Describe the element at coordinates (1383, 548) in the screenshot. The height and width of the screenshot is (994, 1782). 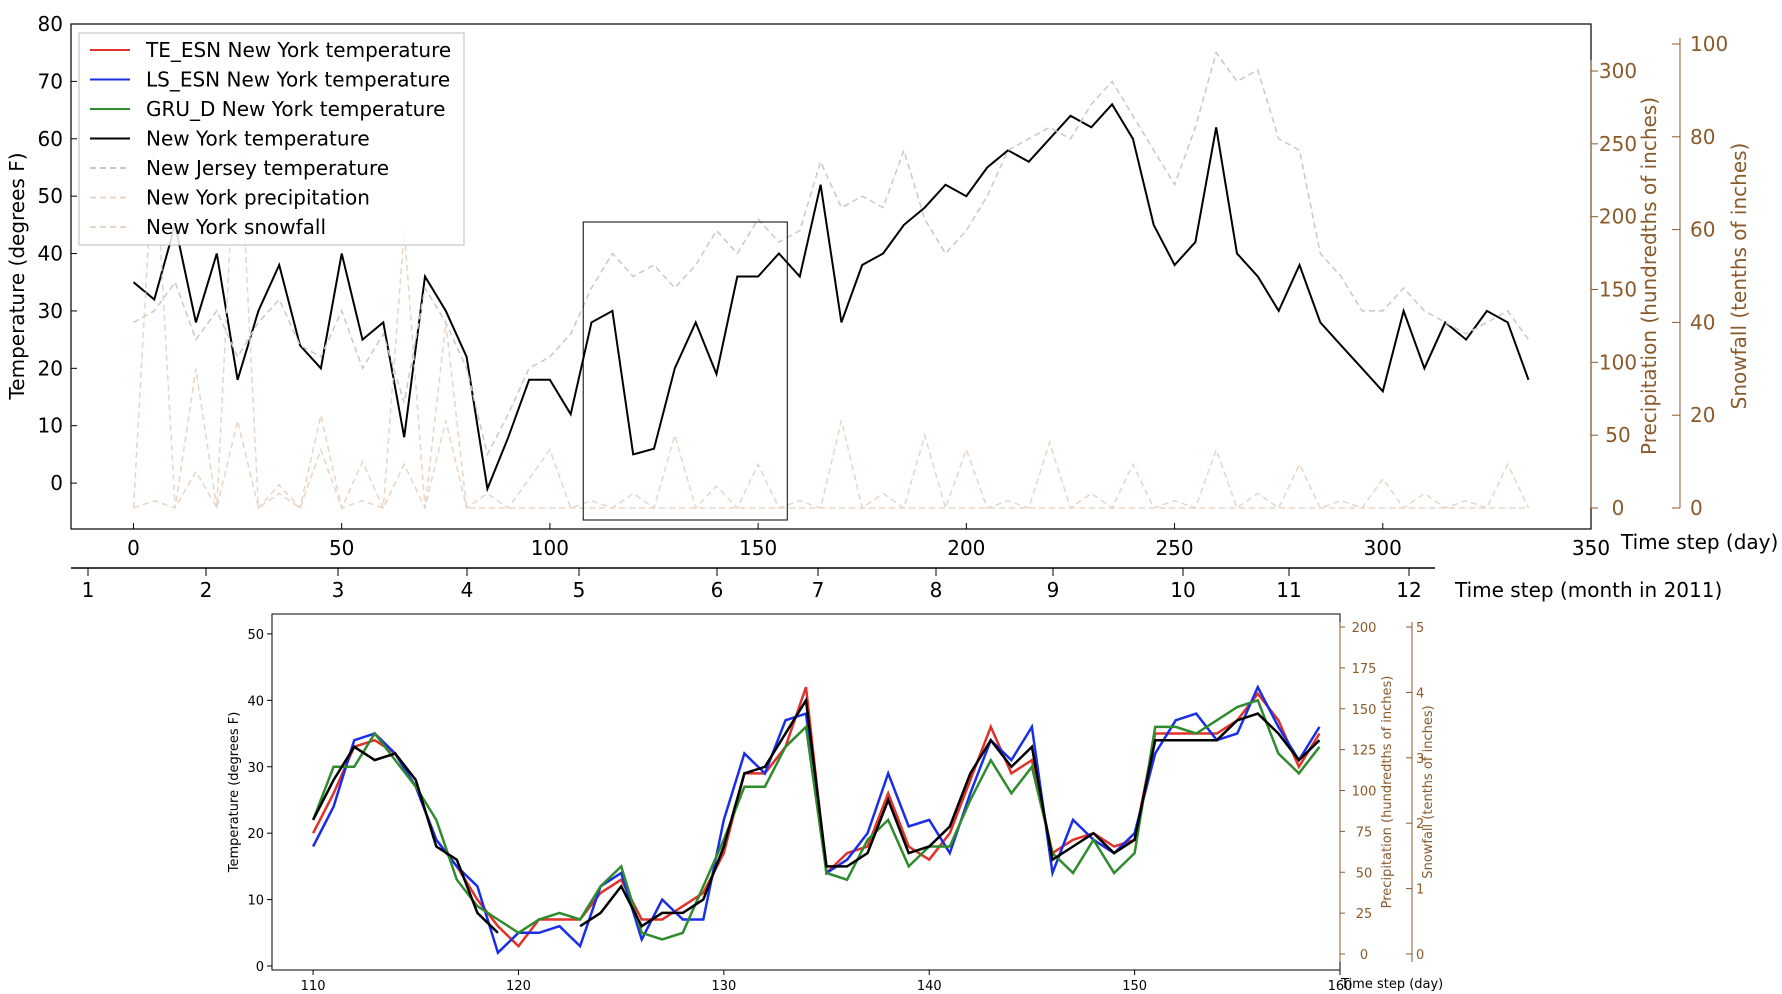
I see `top-x-tick-label: 300` at that location.